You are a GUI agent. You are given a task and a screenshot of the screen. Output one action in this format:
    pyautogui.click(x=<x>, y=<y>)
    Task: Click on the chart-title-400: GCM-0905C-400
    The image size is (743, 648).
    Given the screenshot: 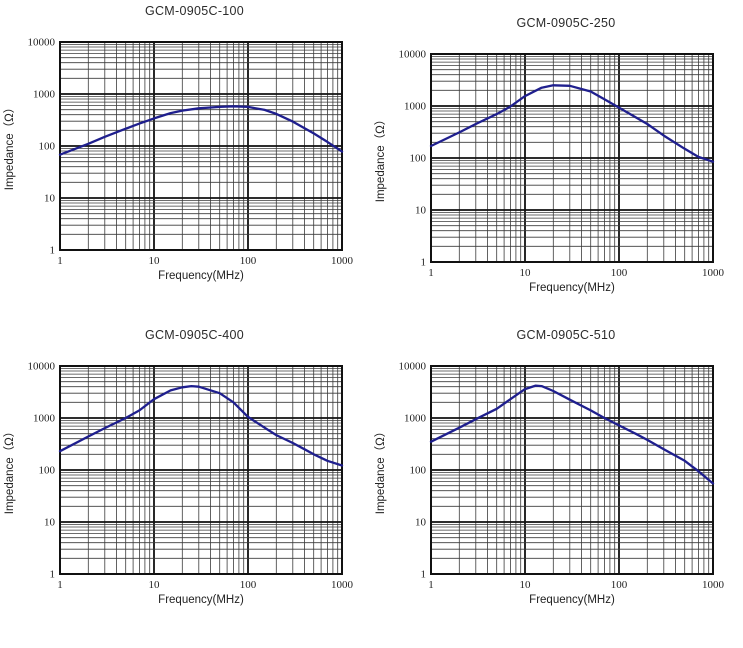 What is the action you would take?
    pyautogui.click(x=194, y=335)
    